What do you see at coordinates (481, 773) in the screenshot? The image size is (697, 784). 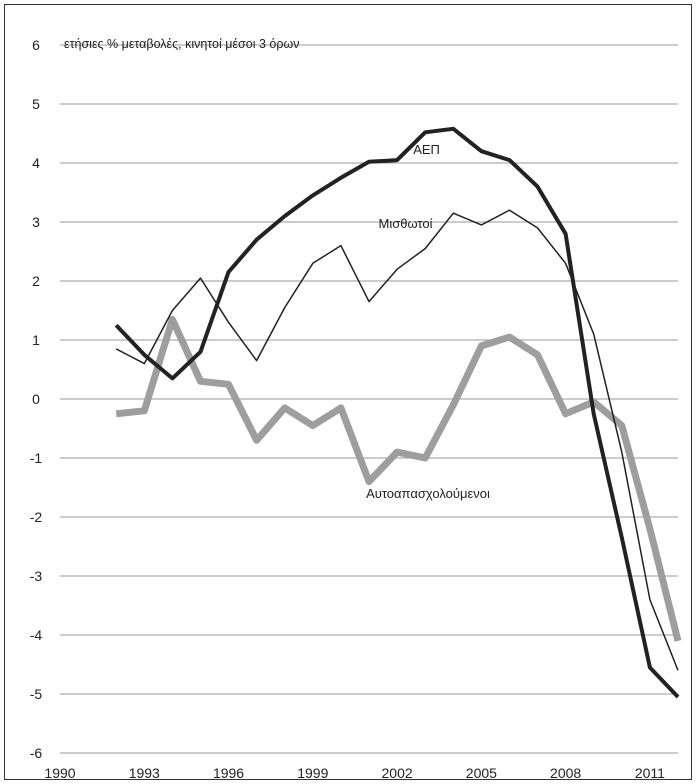 I see `x-tick-label: 2005` at bounding box center [481, 773].